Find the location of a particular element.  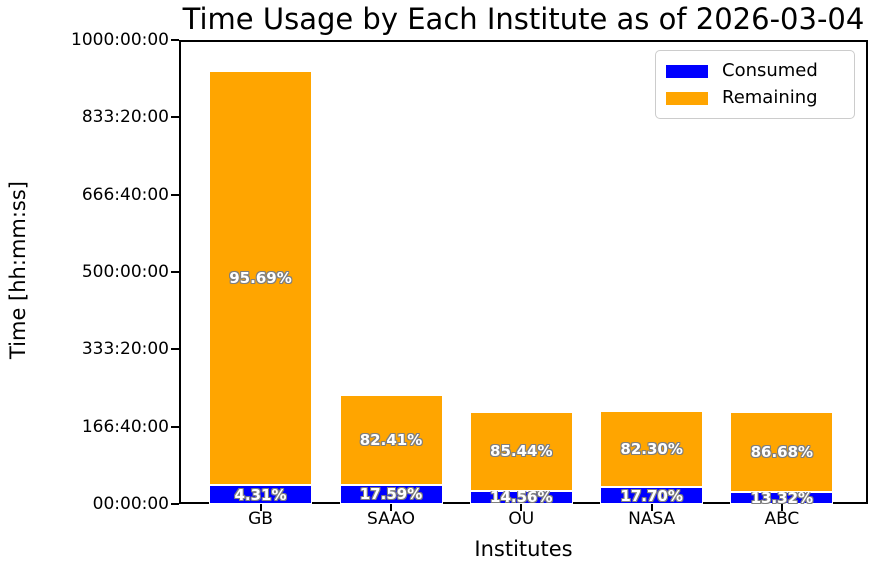

bar-consumed-ou: 14.56% is located at coordinates (521, 497).